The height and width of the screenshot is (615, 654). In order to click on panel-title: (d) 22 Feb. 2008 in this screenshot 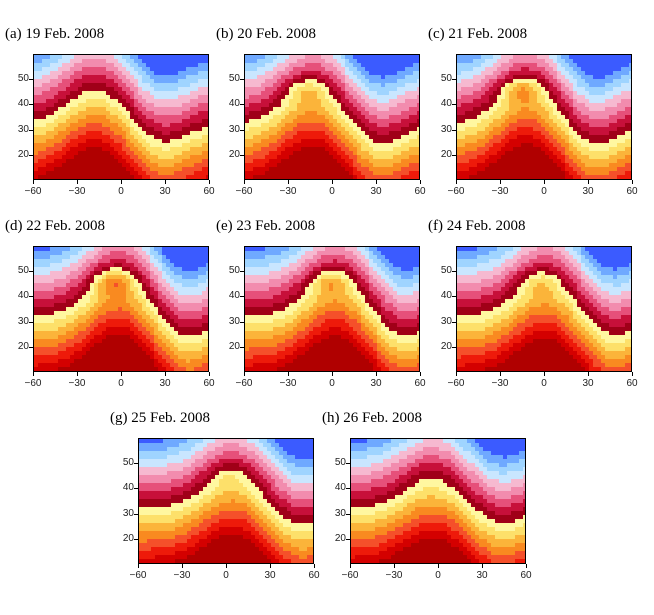, I will do `click(55, 226)`.